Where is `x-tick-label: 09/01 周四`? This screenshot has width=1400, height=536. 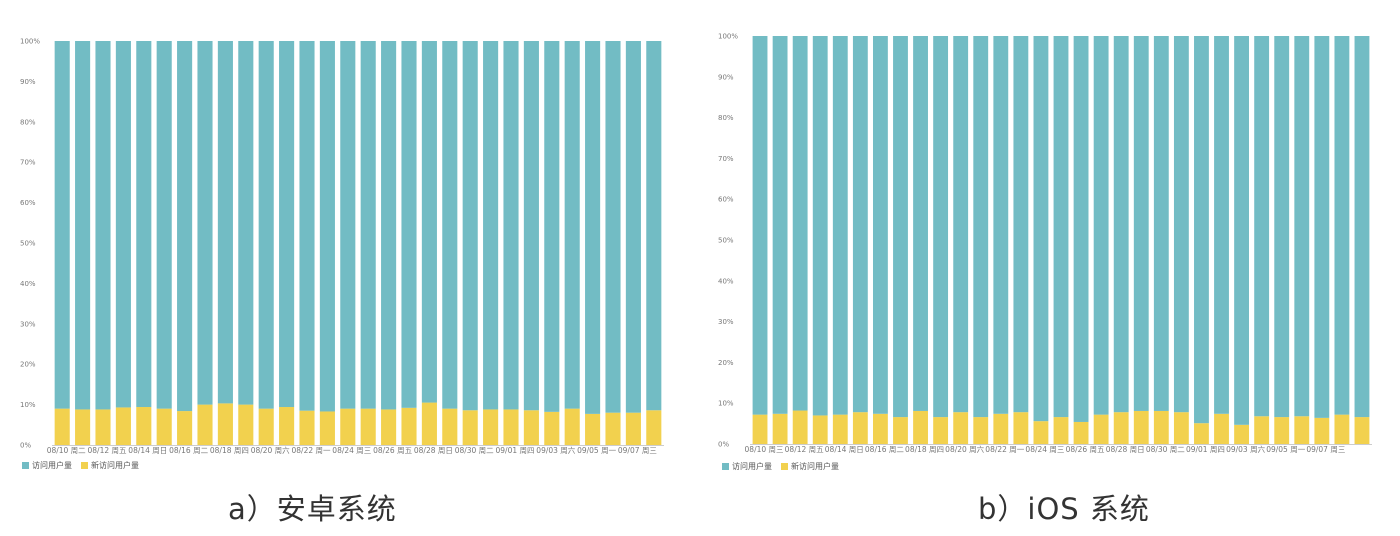
x-tick-label: 09/01 周四 is located at coordinates (1205, 449).